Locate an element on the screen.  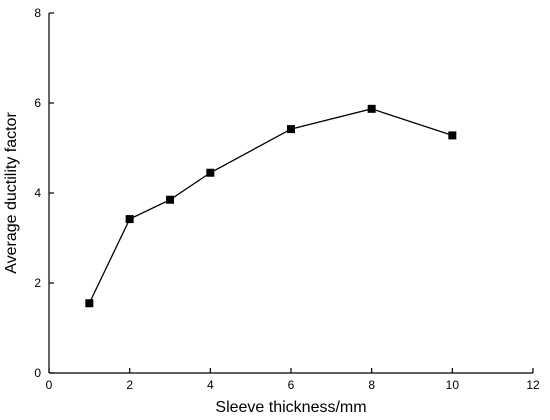
y-tick-label: 6 is located at coordinates (37, 103).